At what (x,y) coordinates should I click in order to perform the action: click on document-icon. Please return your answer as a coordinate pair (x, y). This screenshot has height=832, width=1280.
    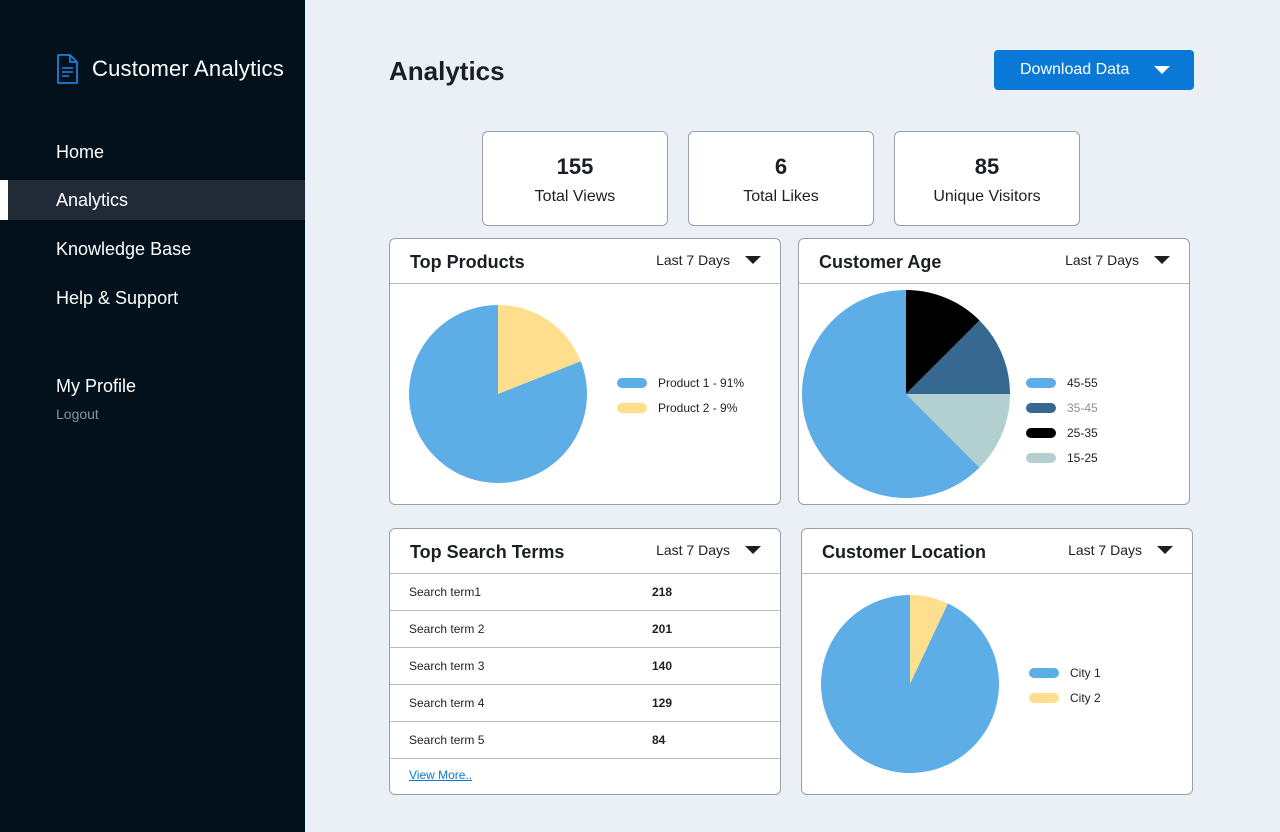
    Looking at the image, I should click on (67, 69).